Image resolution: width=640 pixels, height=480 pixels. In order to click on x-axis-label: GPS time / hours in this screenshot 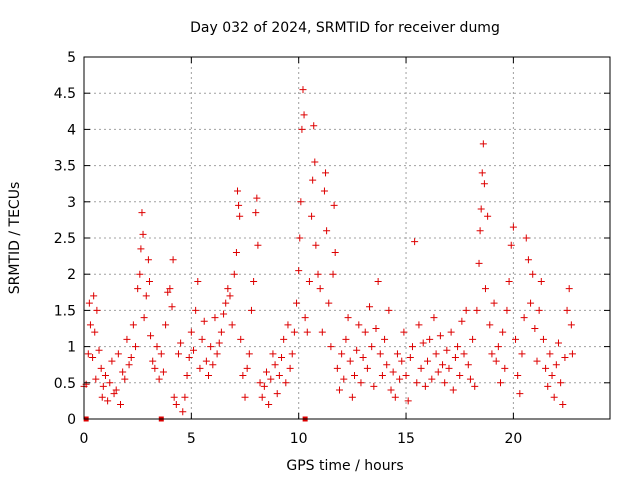, I will do `click(344, 466)`.